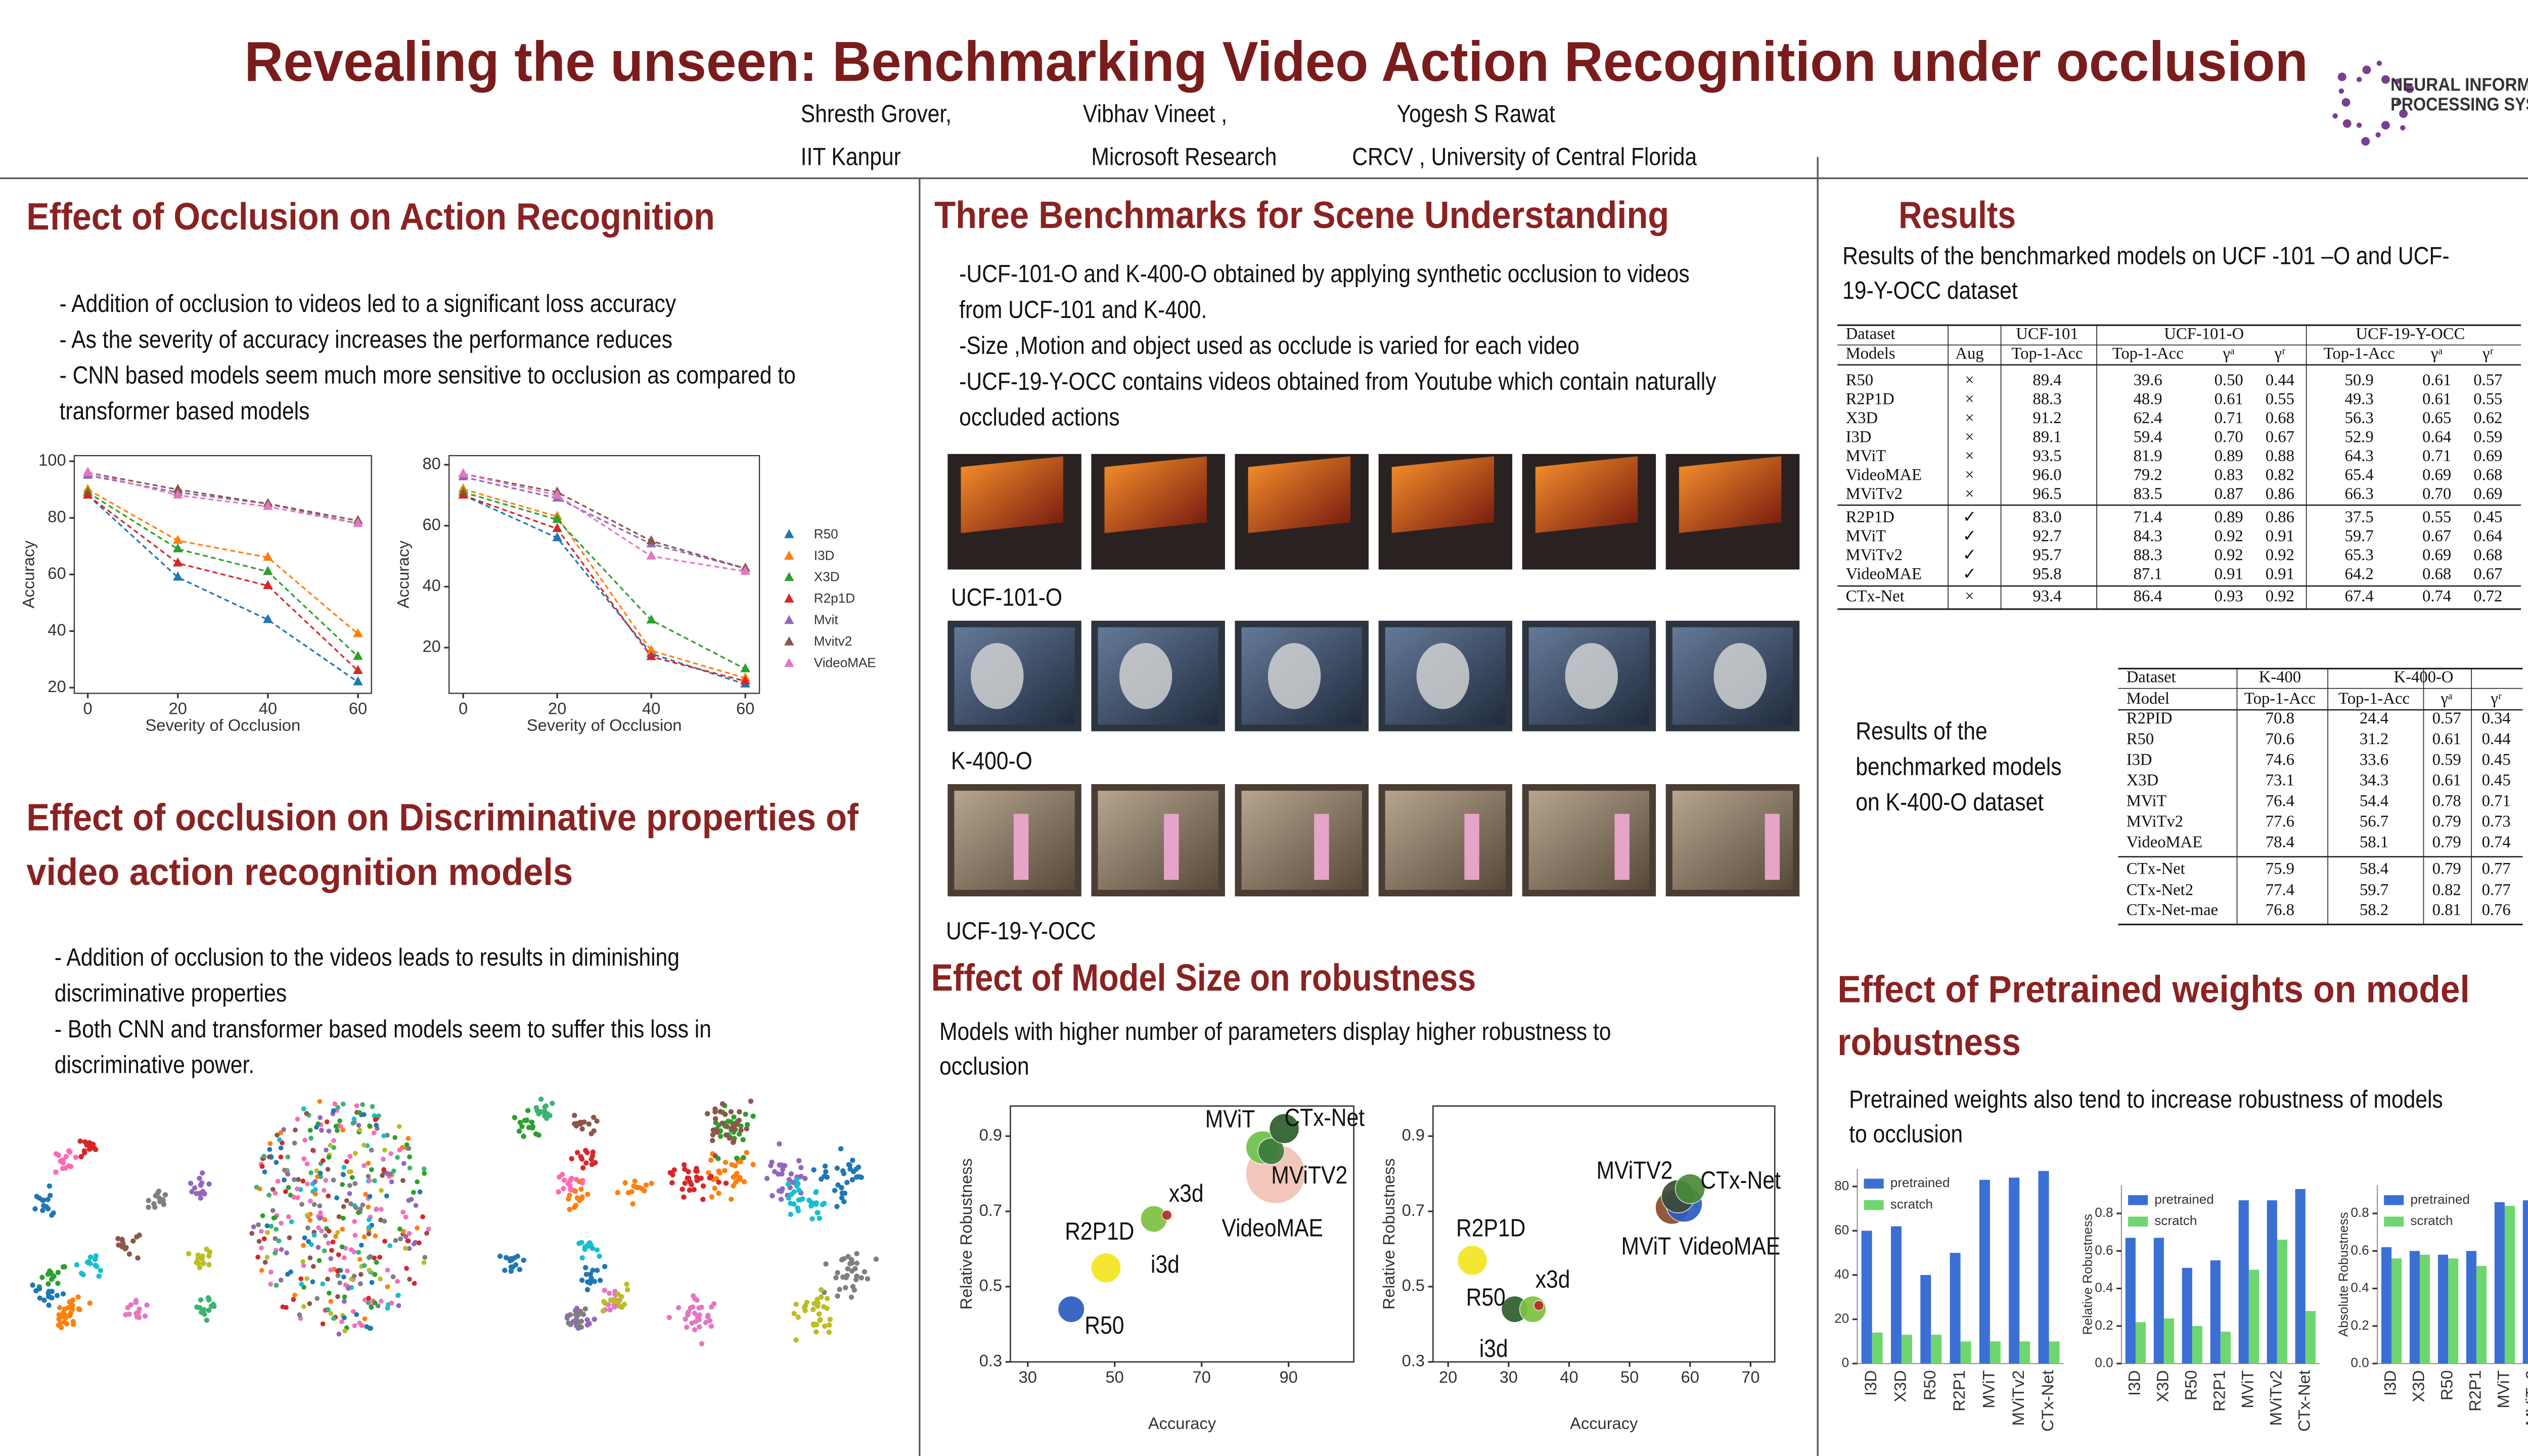 The width and height of the screenshot is (2528, 1456). What do you see at coordinates (1183, 1234) in the screenshot?
I see `plot-frame` at bounding box center [1183, 1234].